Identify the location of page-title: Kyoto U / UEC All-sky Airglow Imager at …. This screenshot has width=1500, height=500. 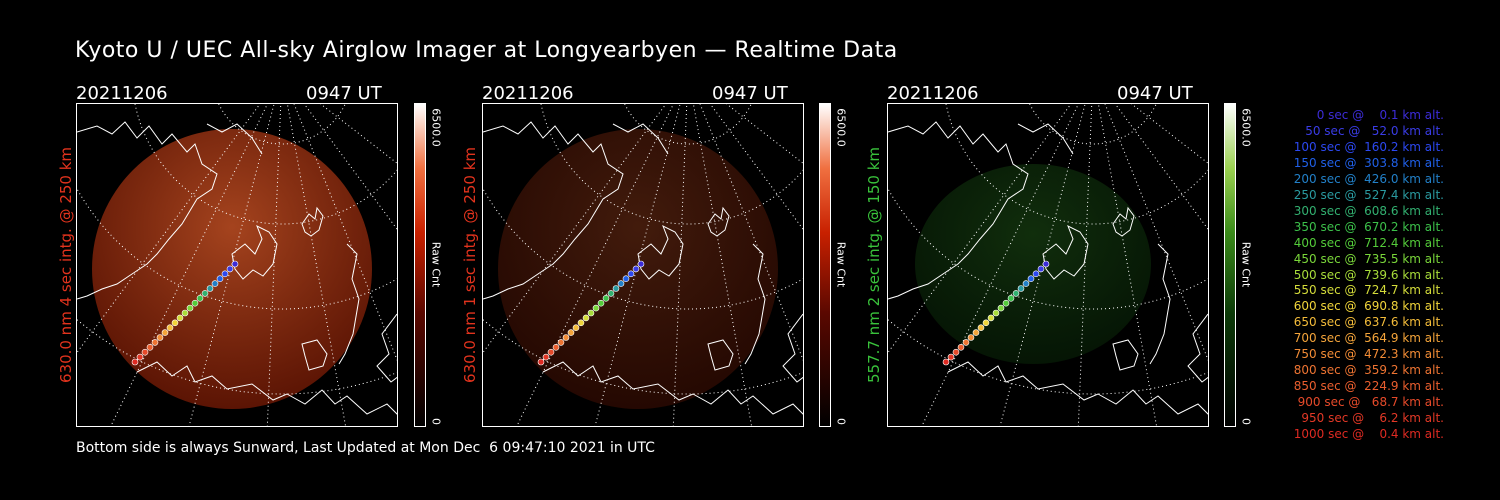
(486, 50).